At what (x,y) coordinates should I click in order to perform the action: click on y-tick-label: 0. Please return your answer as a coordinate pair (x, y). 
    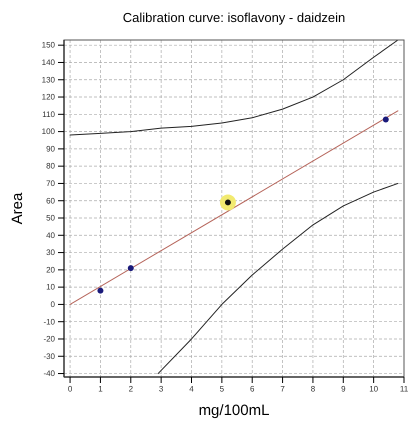
    Looking at the image, I should click on (53, 304).